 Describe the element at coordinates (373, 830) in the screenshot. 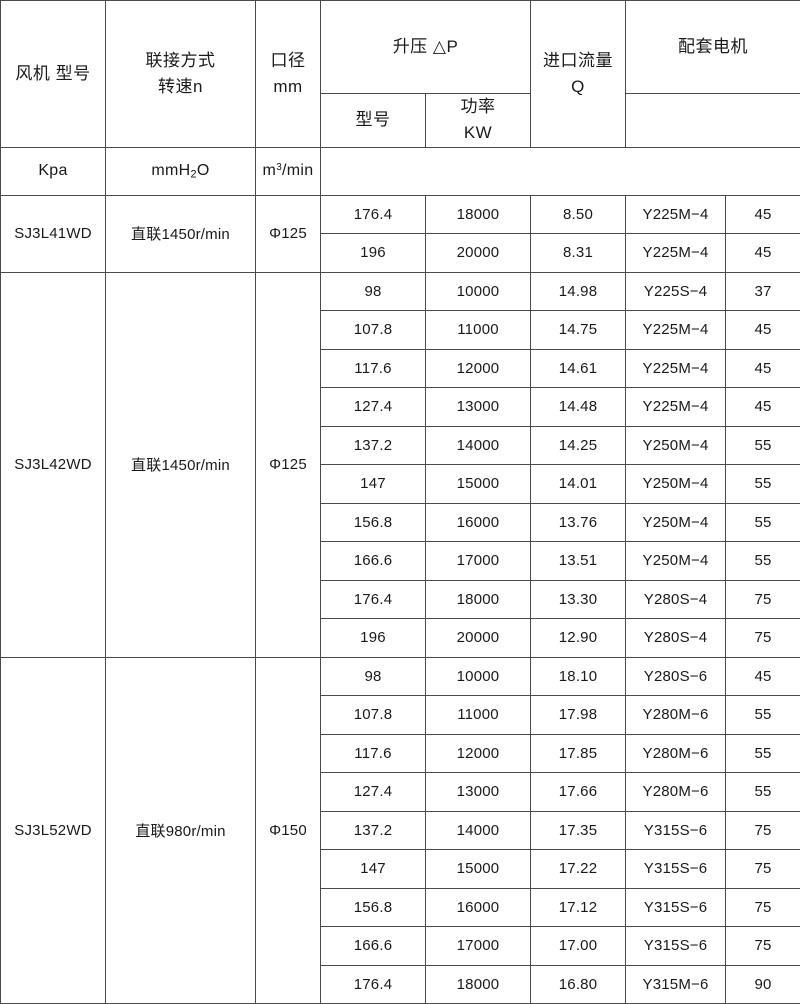

I see `cell-pressure-kpa: 137.2` at that location.